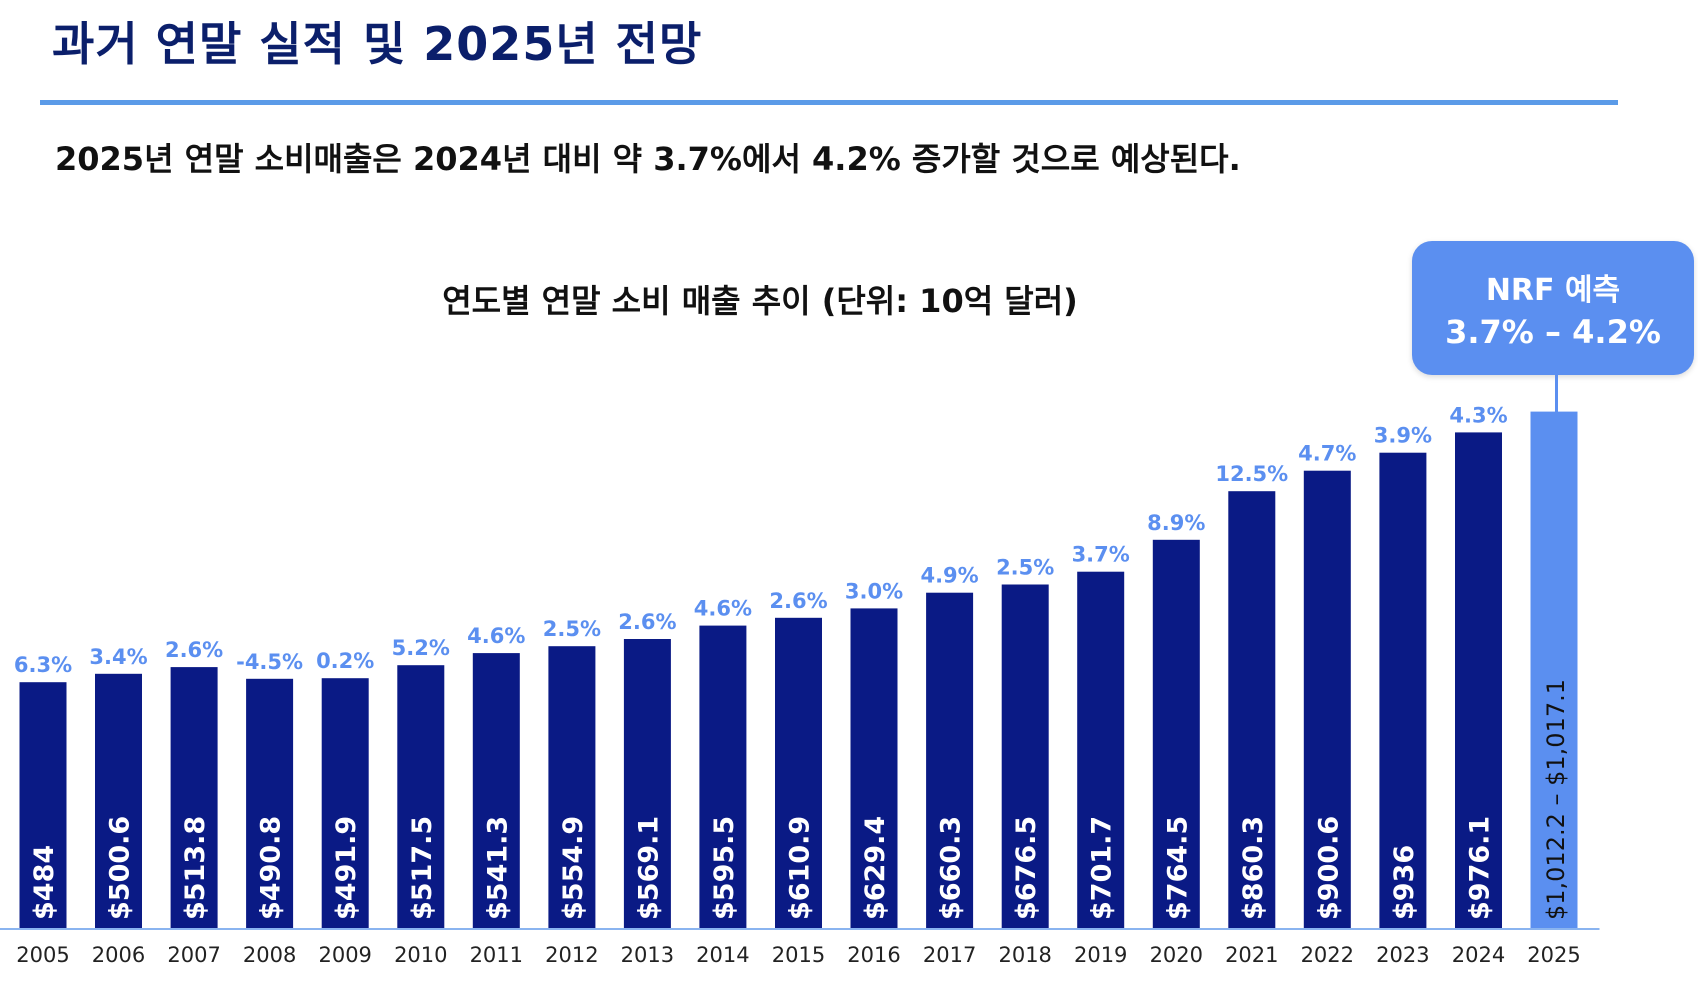  What do you see at coordinates (1101, 749) in the screenshot?
I see `bar-2019` at bounding box center [1101, 749].